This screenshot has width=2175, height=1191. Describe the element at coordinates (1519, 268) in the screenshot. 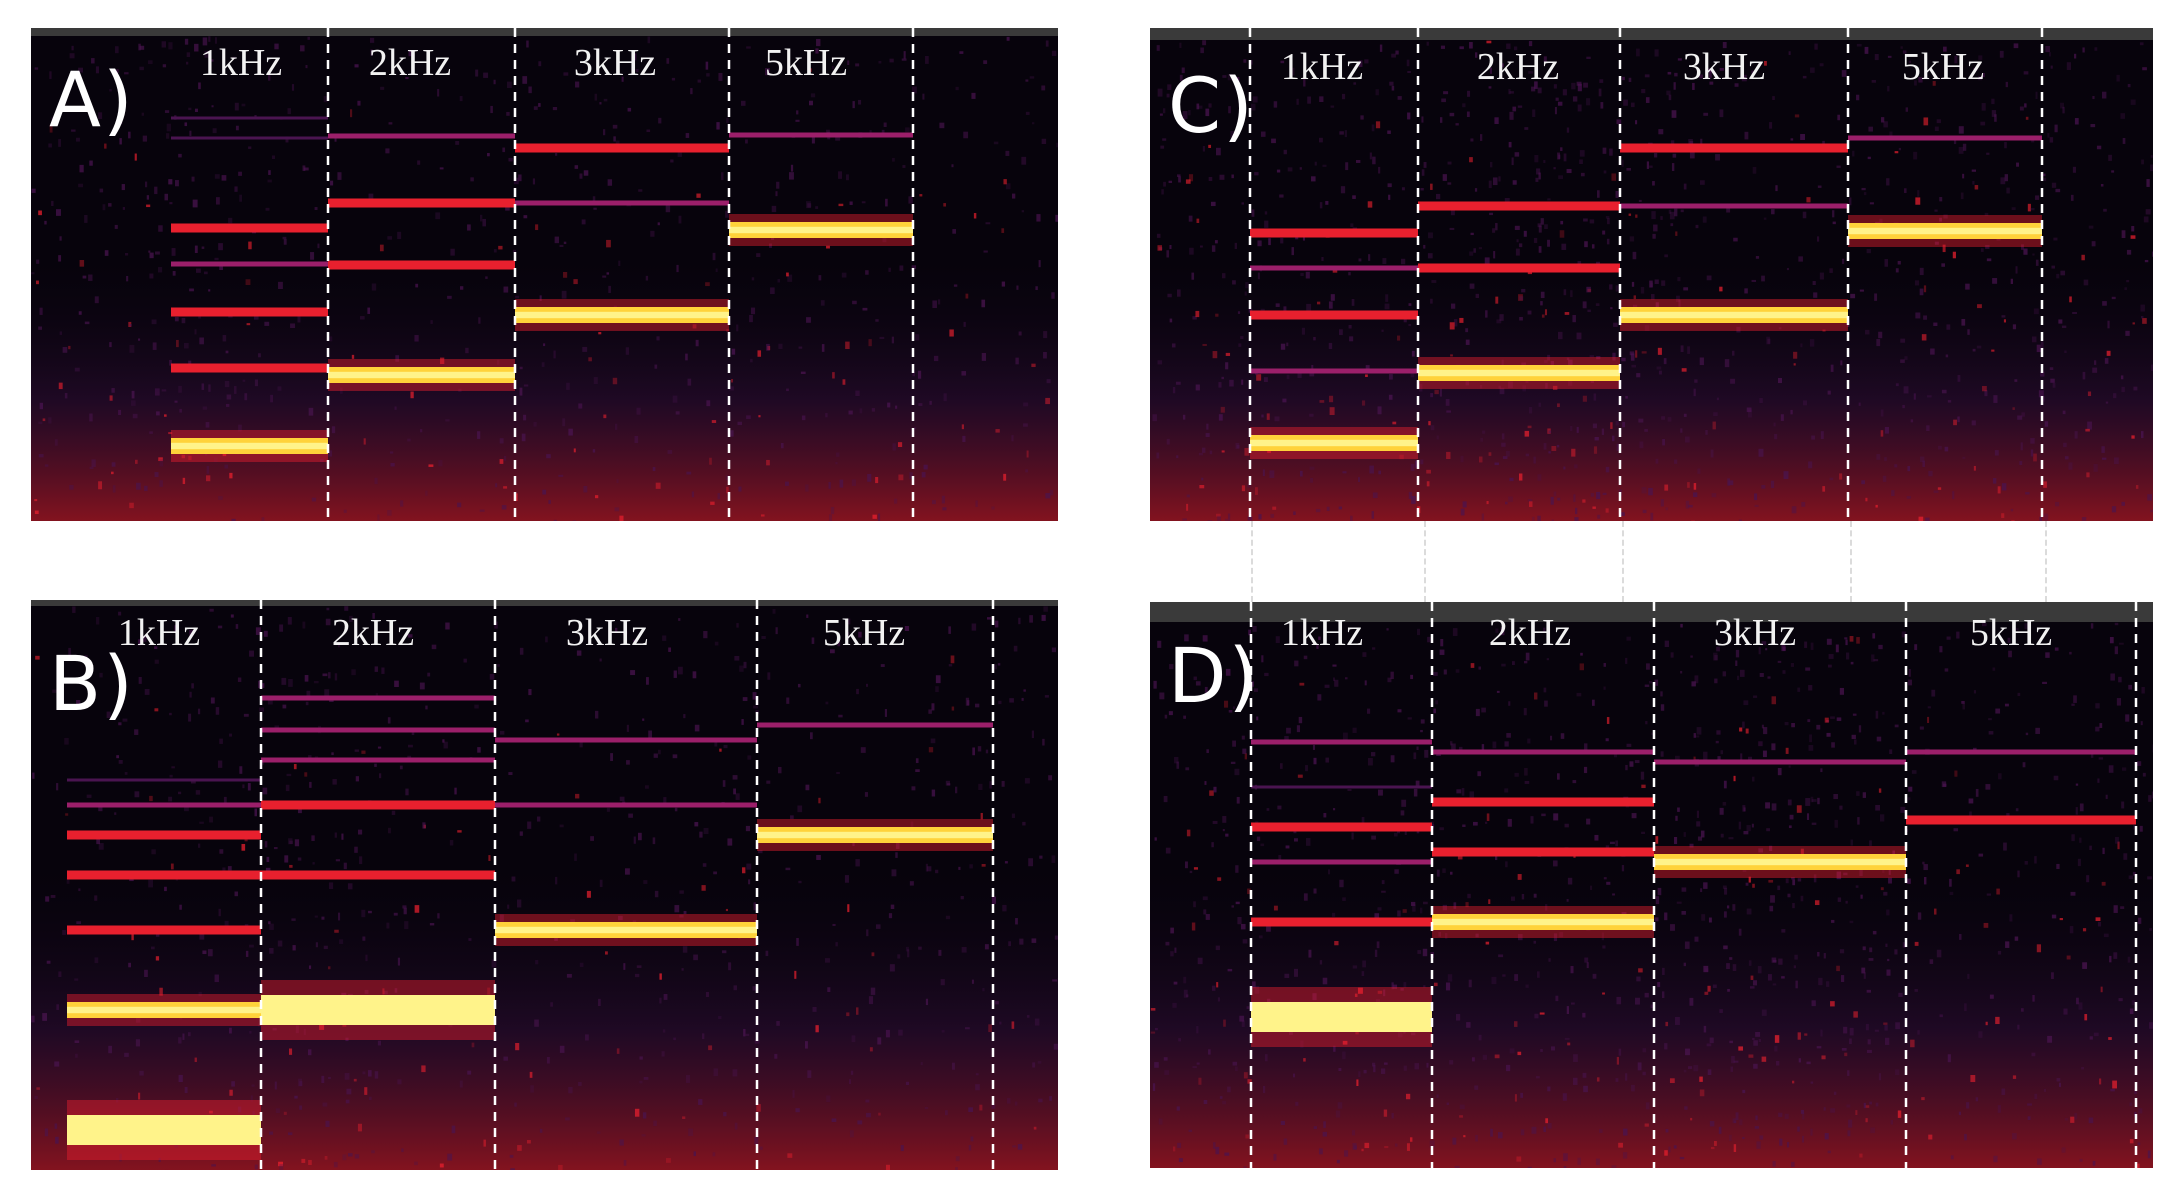

I see `harmonic-band` at that location.